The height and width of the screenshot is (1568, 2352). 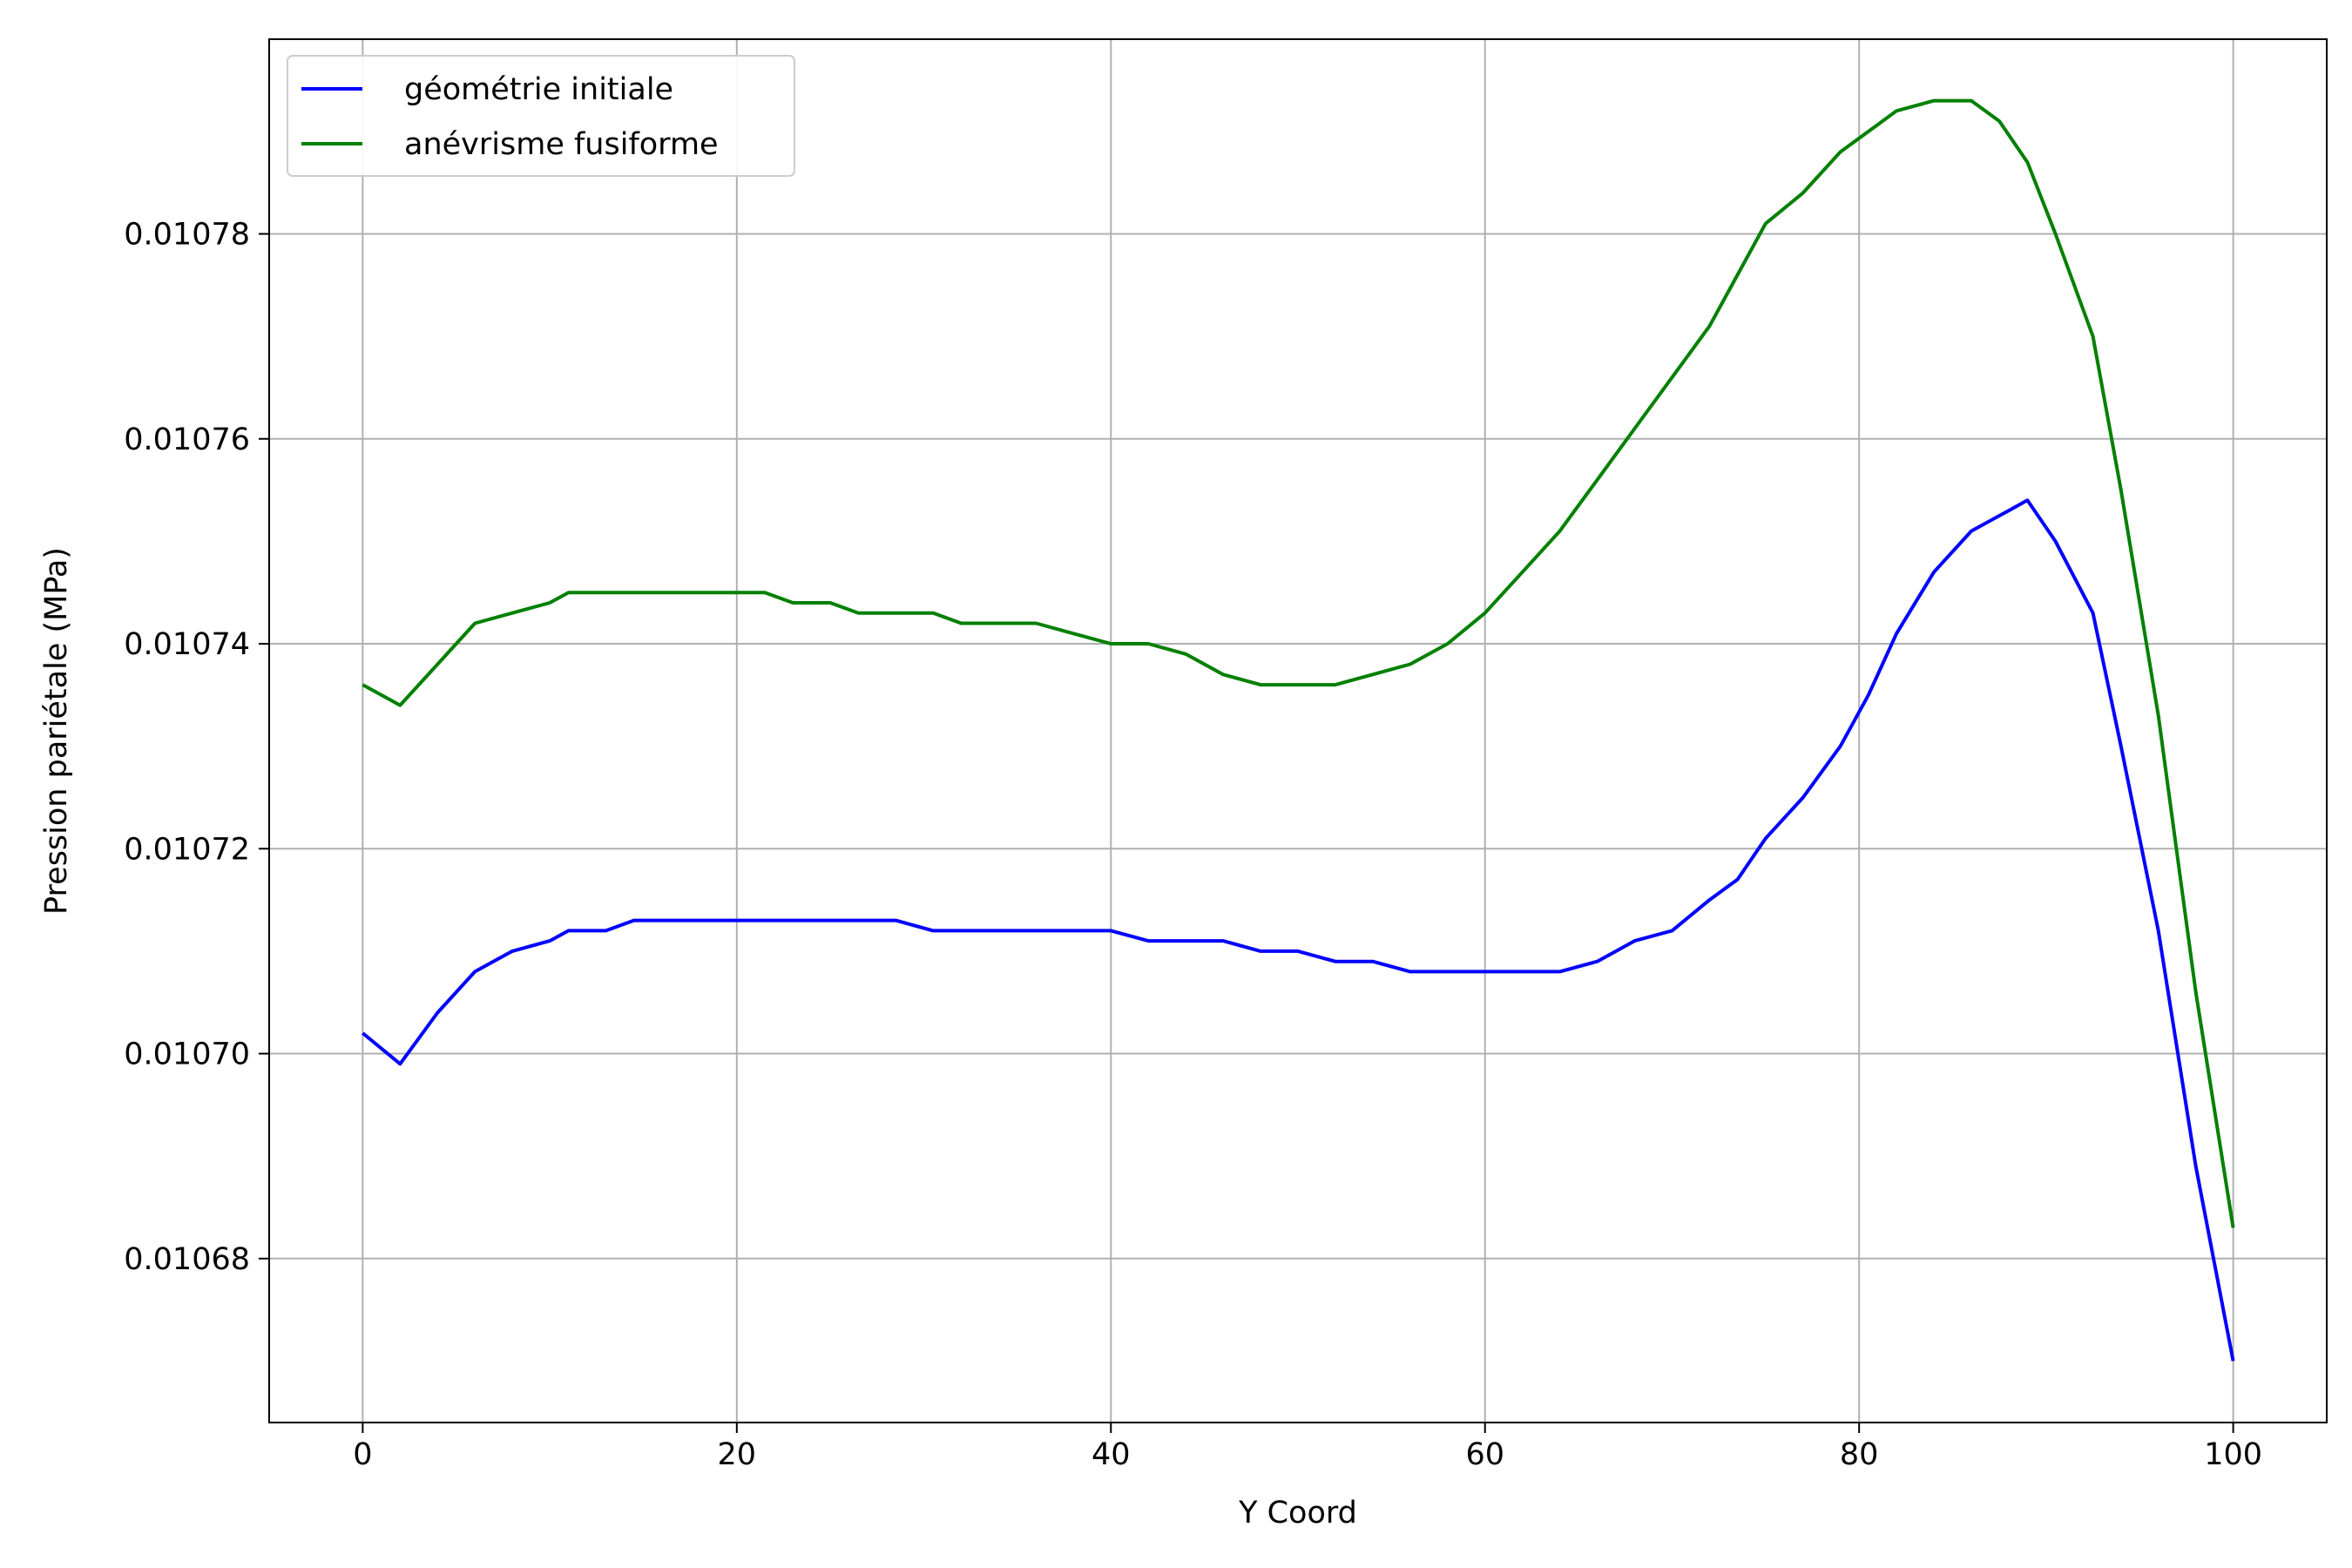 I want to click on y-tick-label: 0.01076, so click(x=187, y=439).